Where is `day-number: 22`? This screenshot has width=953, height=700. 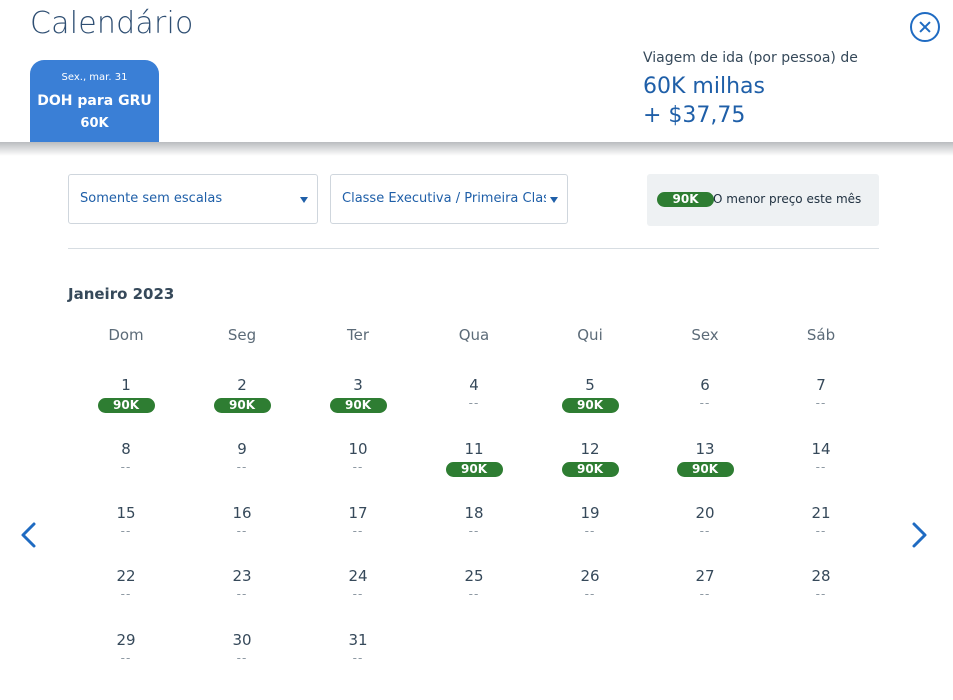
day-number: 22 is located at coordinates (126, 576).